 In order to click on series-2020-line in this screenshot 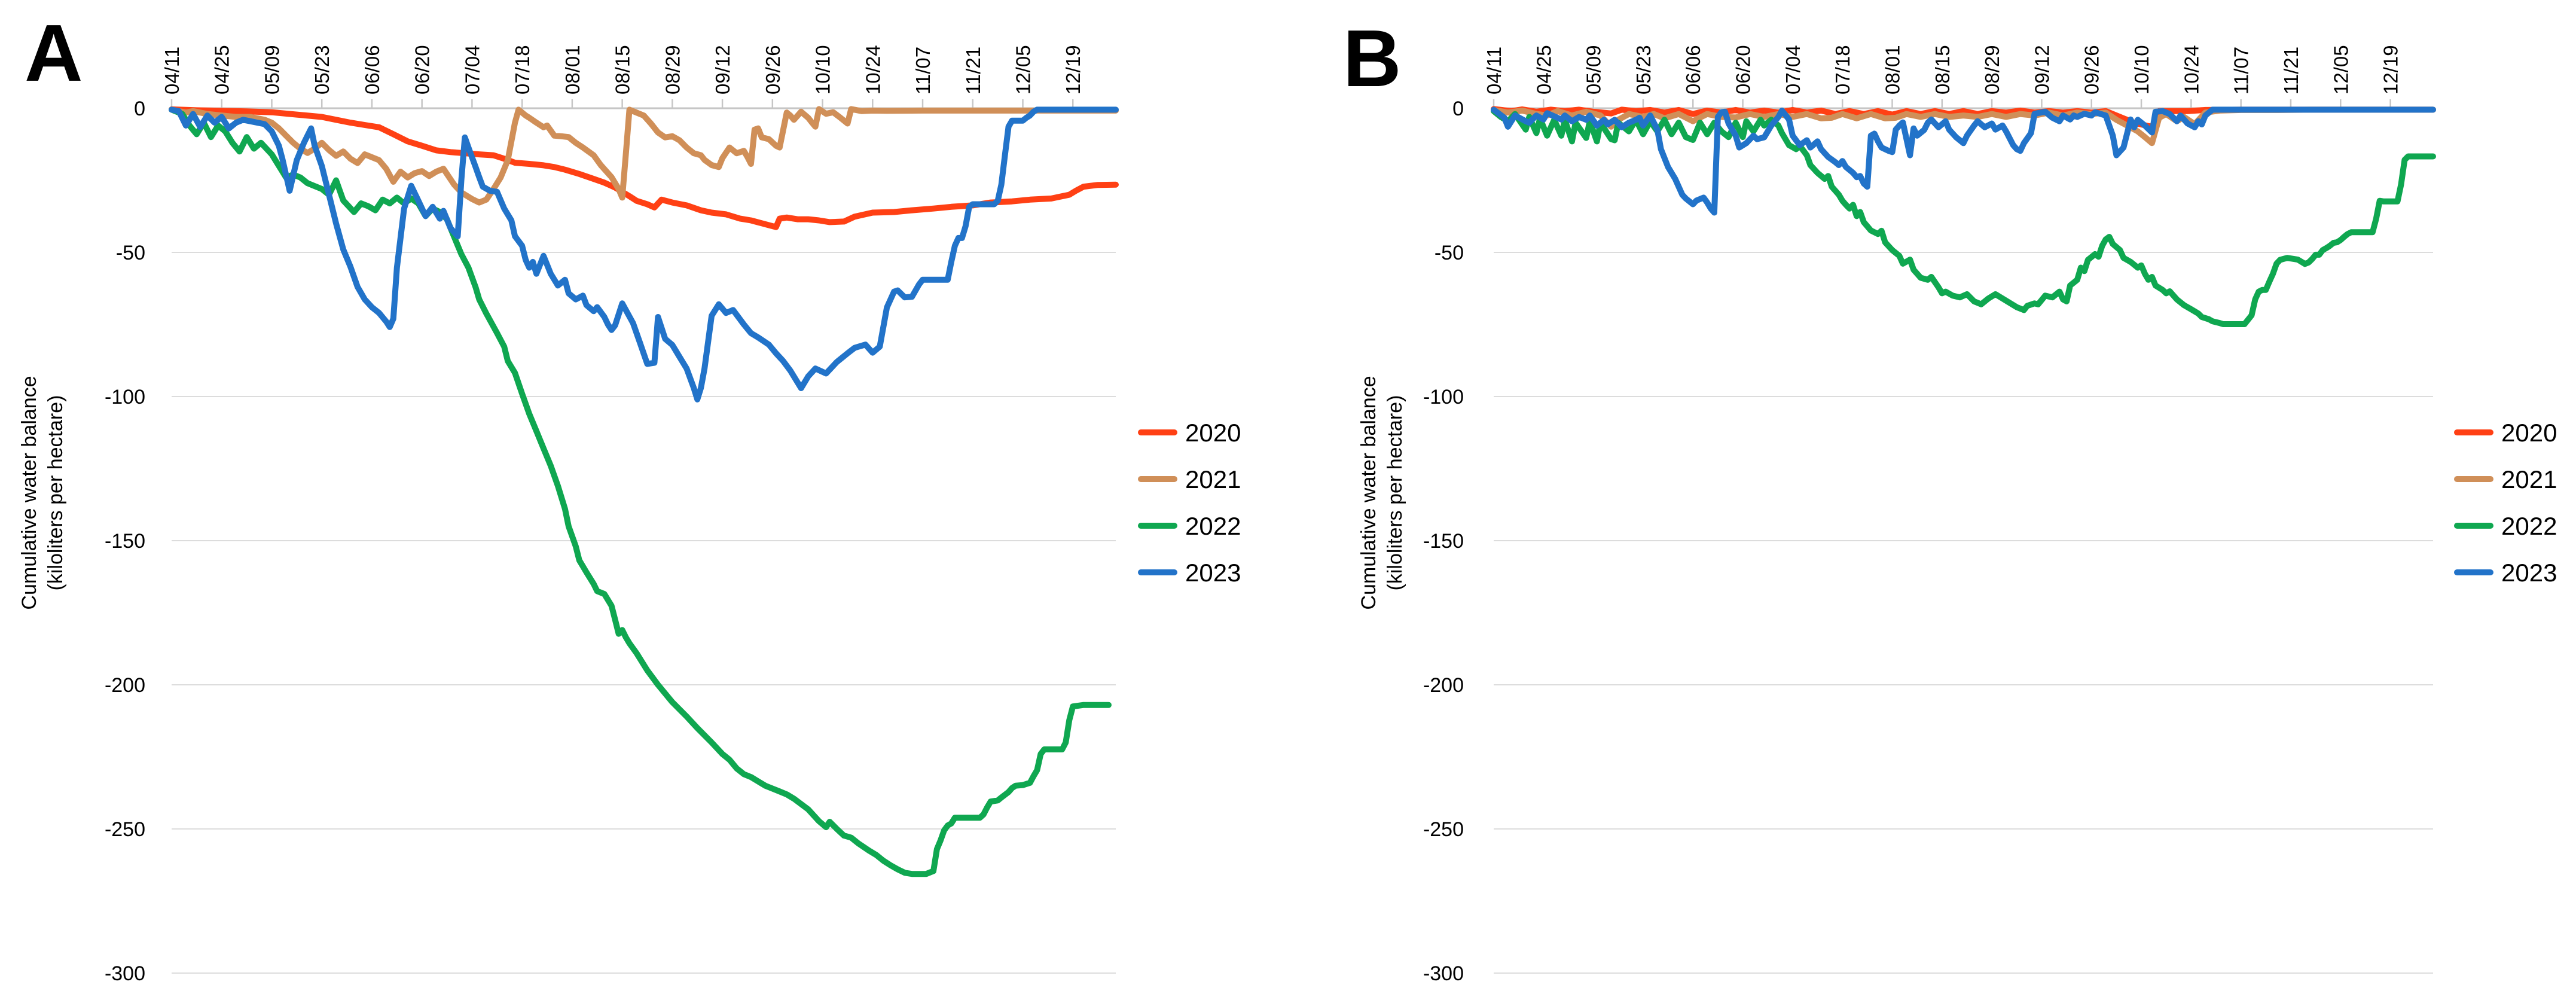, I will do `click(644, 168)`.